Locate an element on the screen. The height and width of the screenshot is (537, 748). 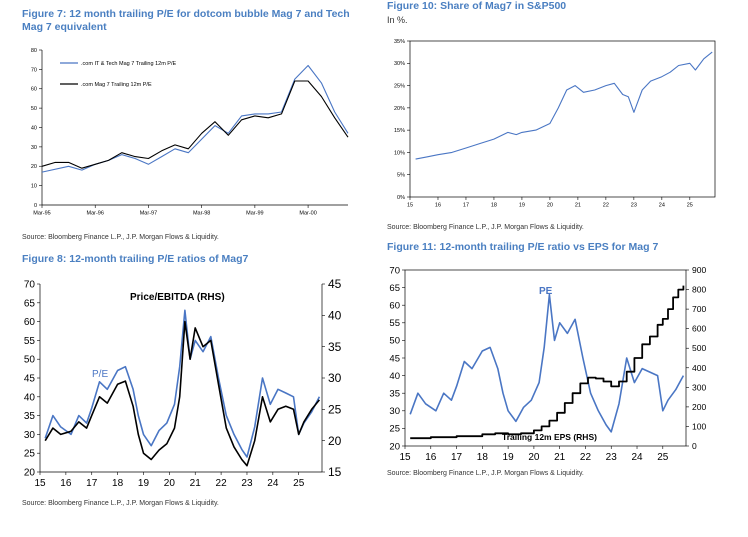
fig8-ytick-label: 45 is located at coordinates (30, 379).